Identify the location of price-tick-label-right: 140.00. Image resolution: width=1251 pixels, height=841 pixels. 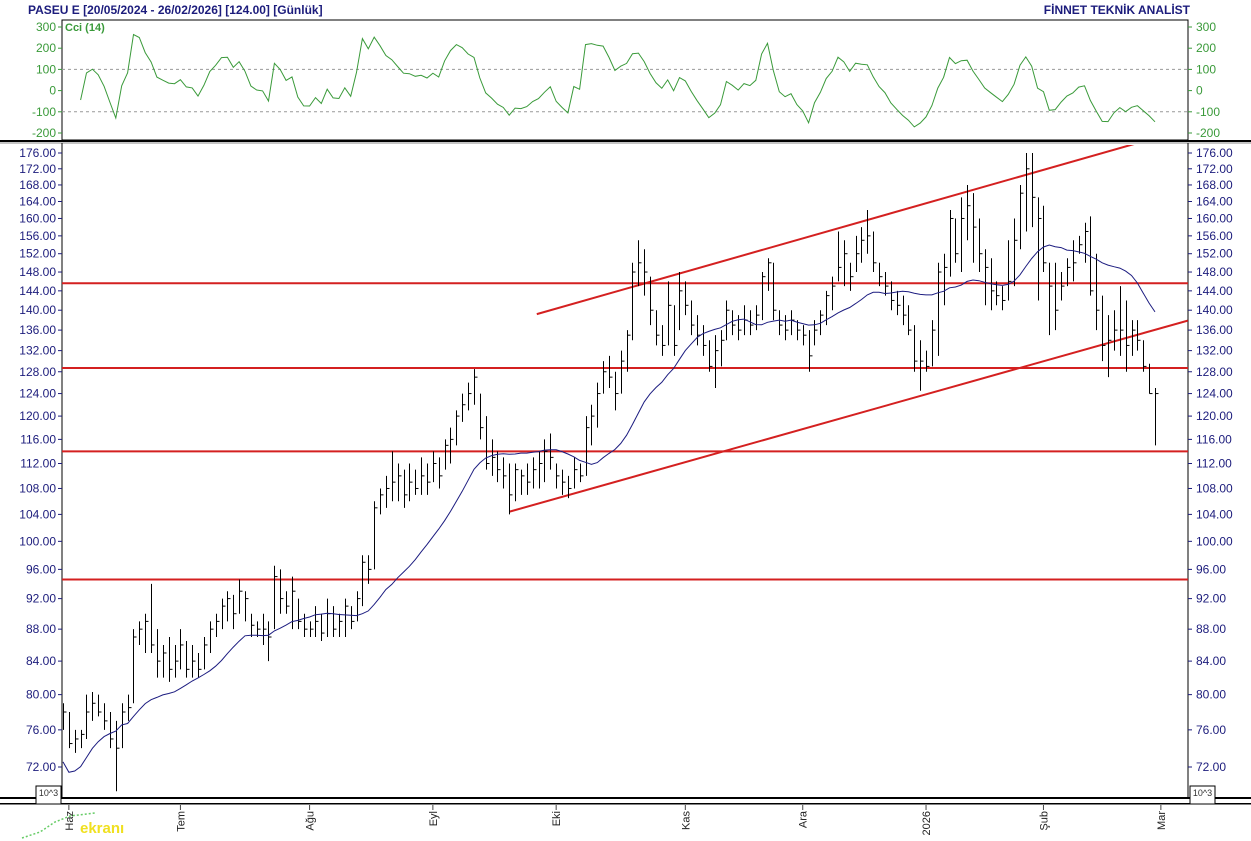
(1214, 310).